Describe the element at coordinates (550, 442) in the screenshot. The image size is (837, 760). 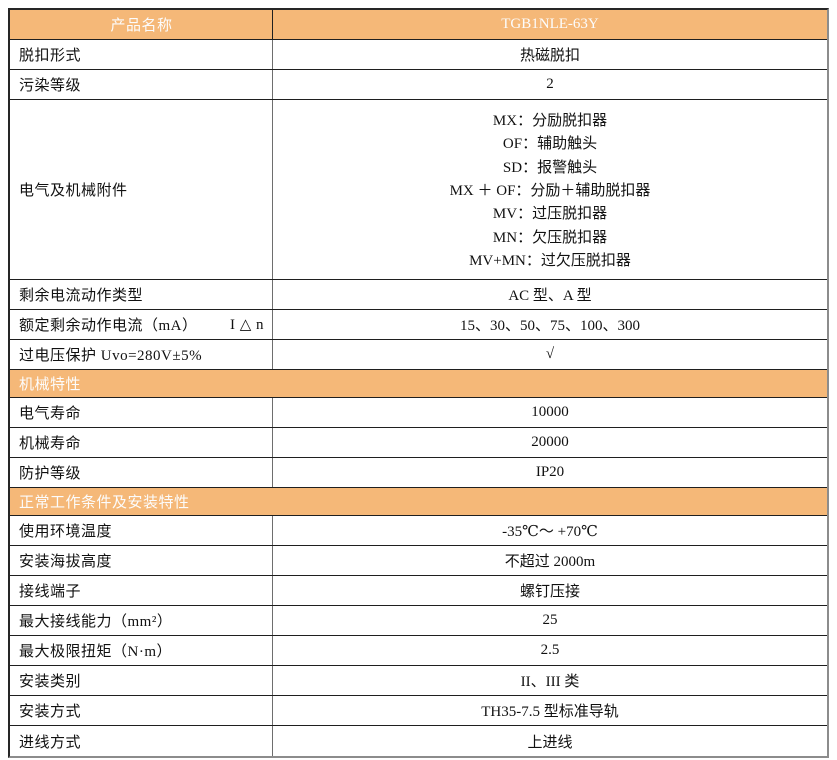
I see `row-value: 20000` at that location.